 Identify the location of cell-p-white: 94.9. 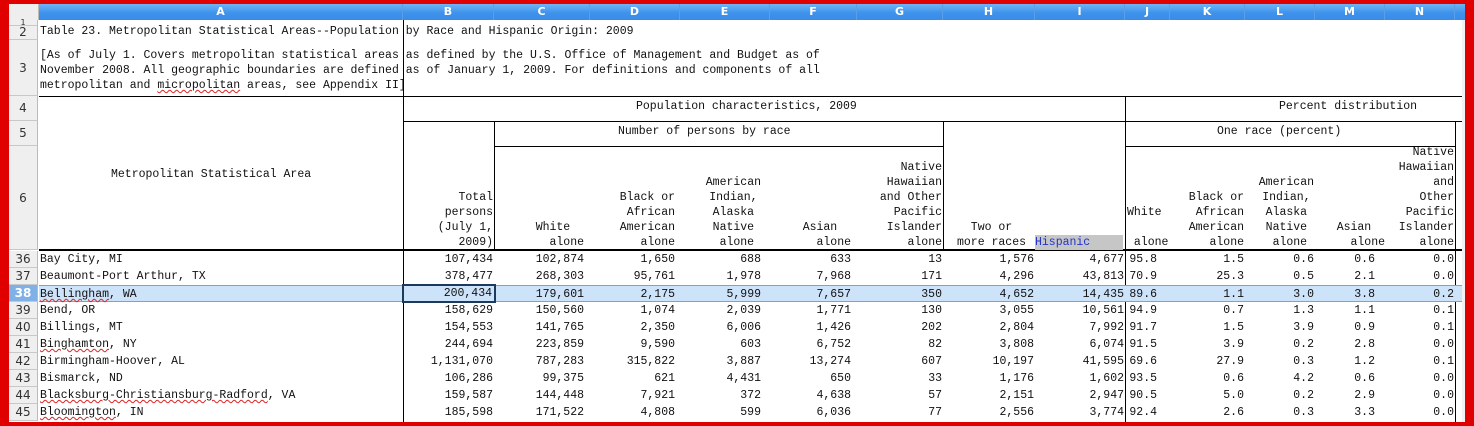
(1143, 310).